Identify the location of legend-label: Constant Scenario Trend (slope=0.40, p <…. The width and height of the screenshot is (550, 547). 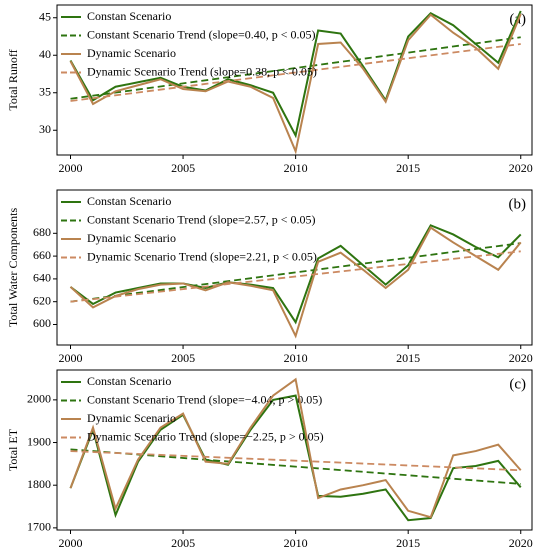
(201, 34).